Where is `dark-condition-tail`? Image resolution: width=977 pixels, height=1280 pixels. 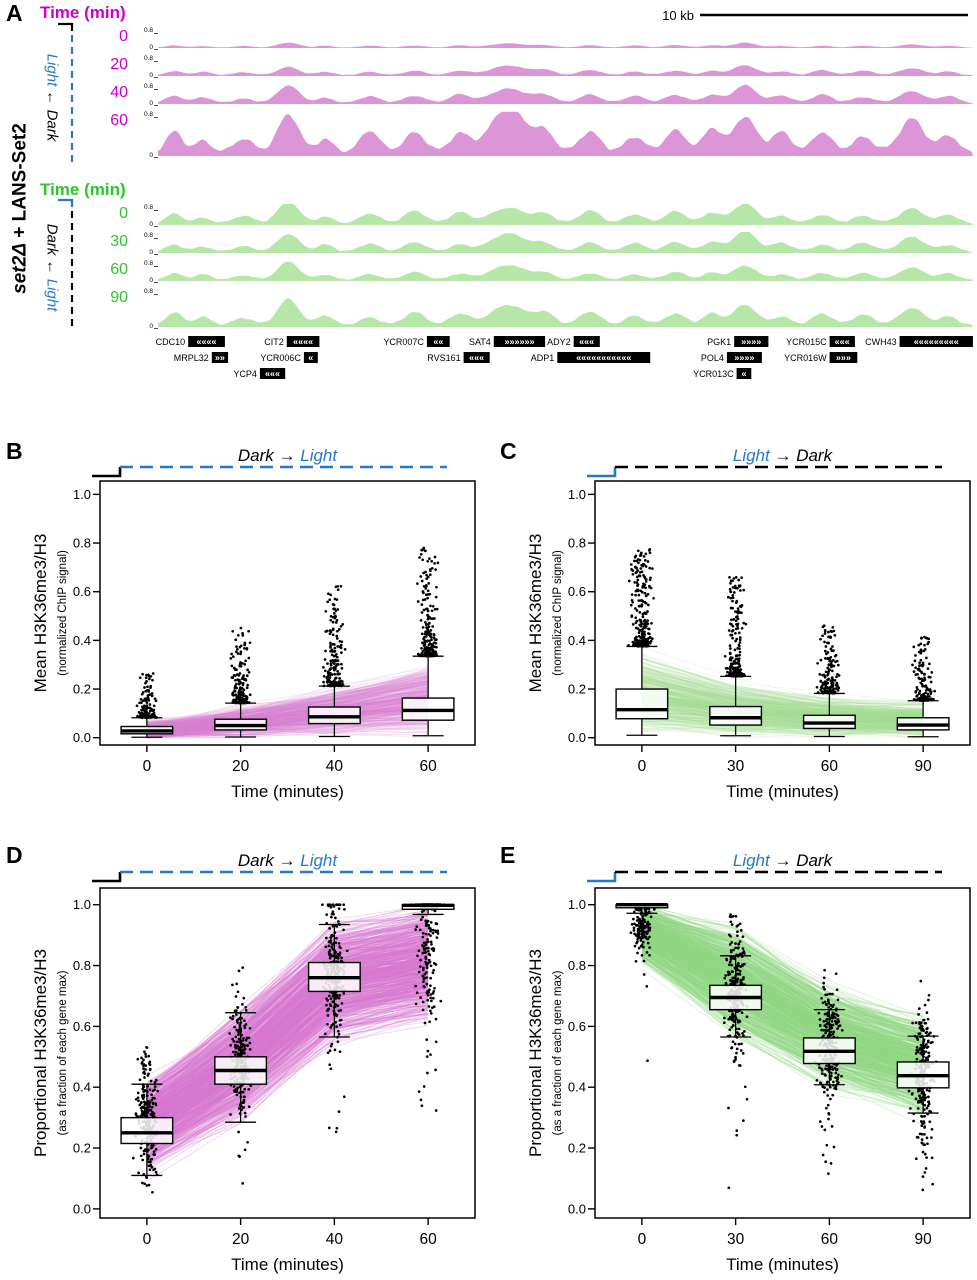
dark-condition-tail is located at coordinates (66, 26).